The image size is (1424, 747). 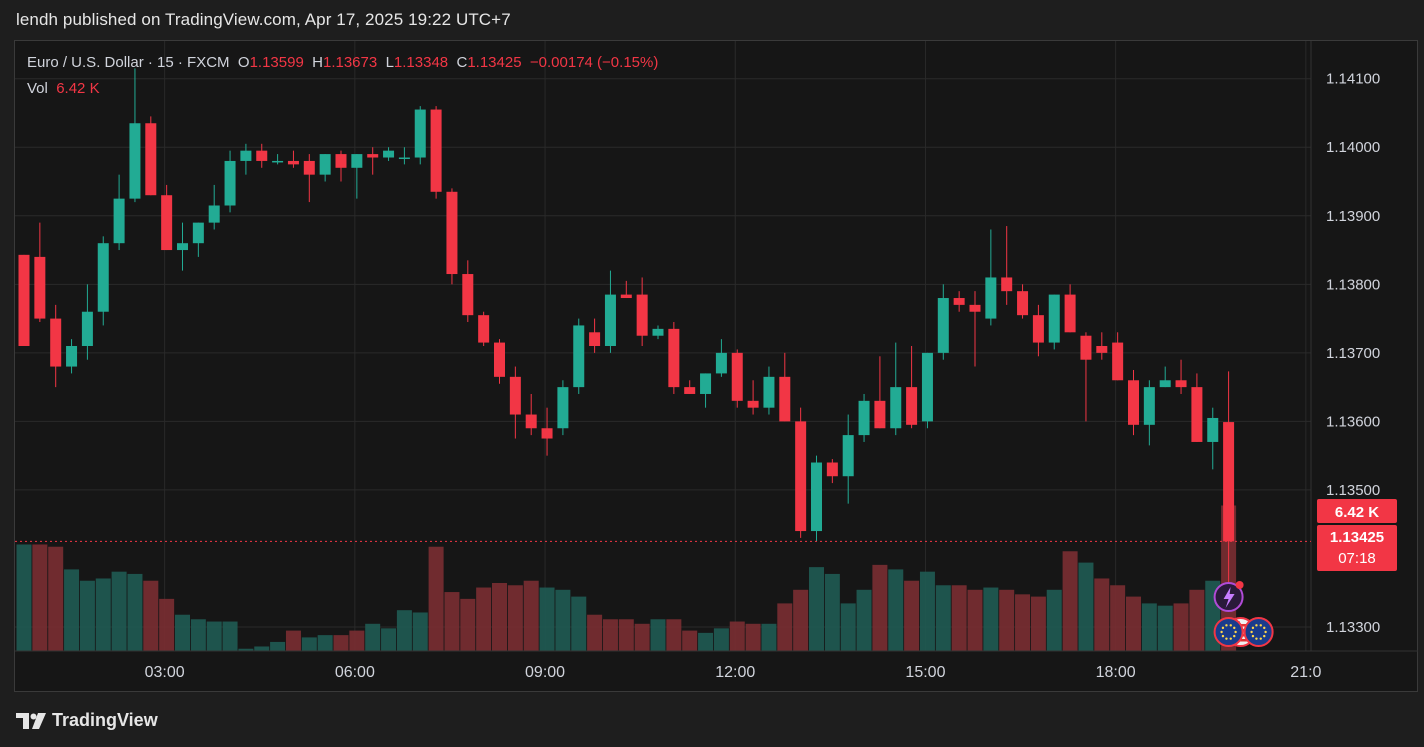 I want to click on close-label: C, so click(x=462, y=62).